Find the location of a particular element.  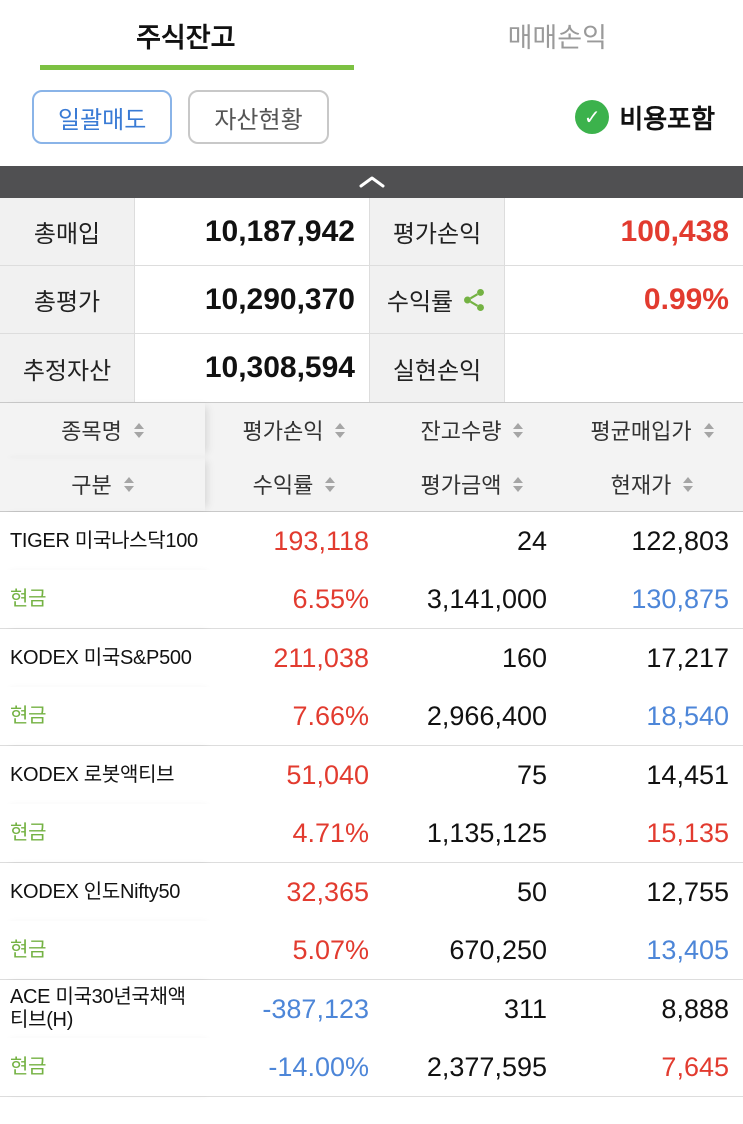

current-price-value: 18,540 is located at coordinates (652, 716).